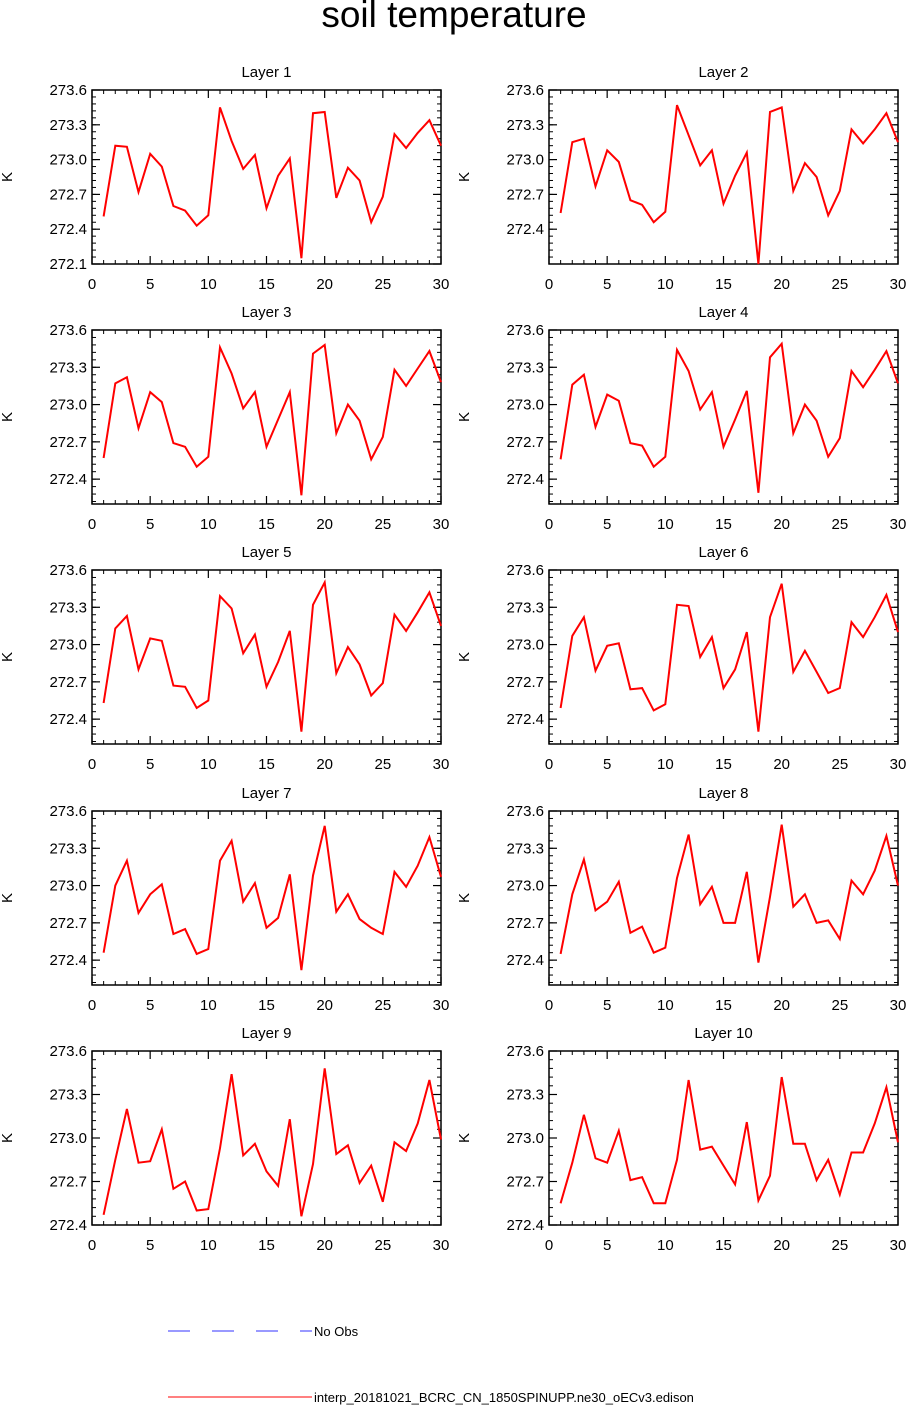 This screenshot has width=908, height=1406. Describe the element at coordinates (68, 570) in the screenshot. I see `layer-5-ytick-label: 273.6` at that location.